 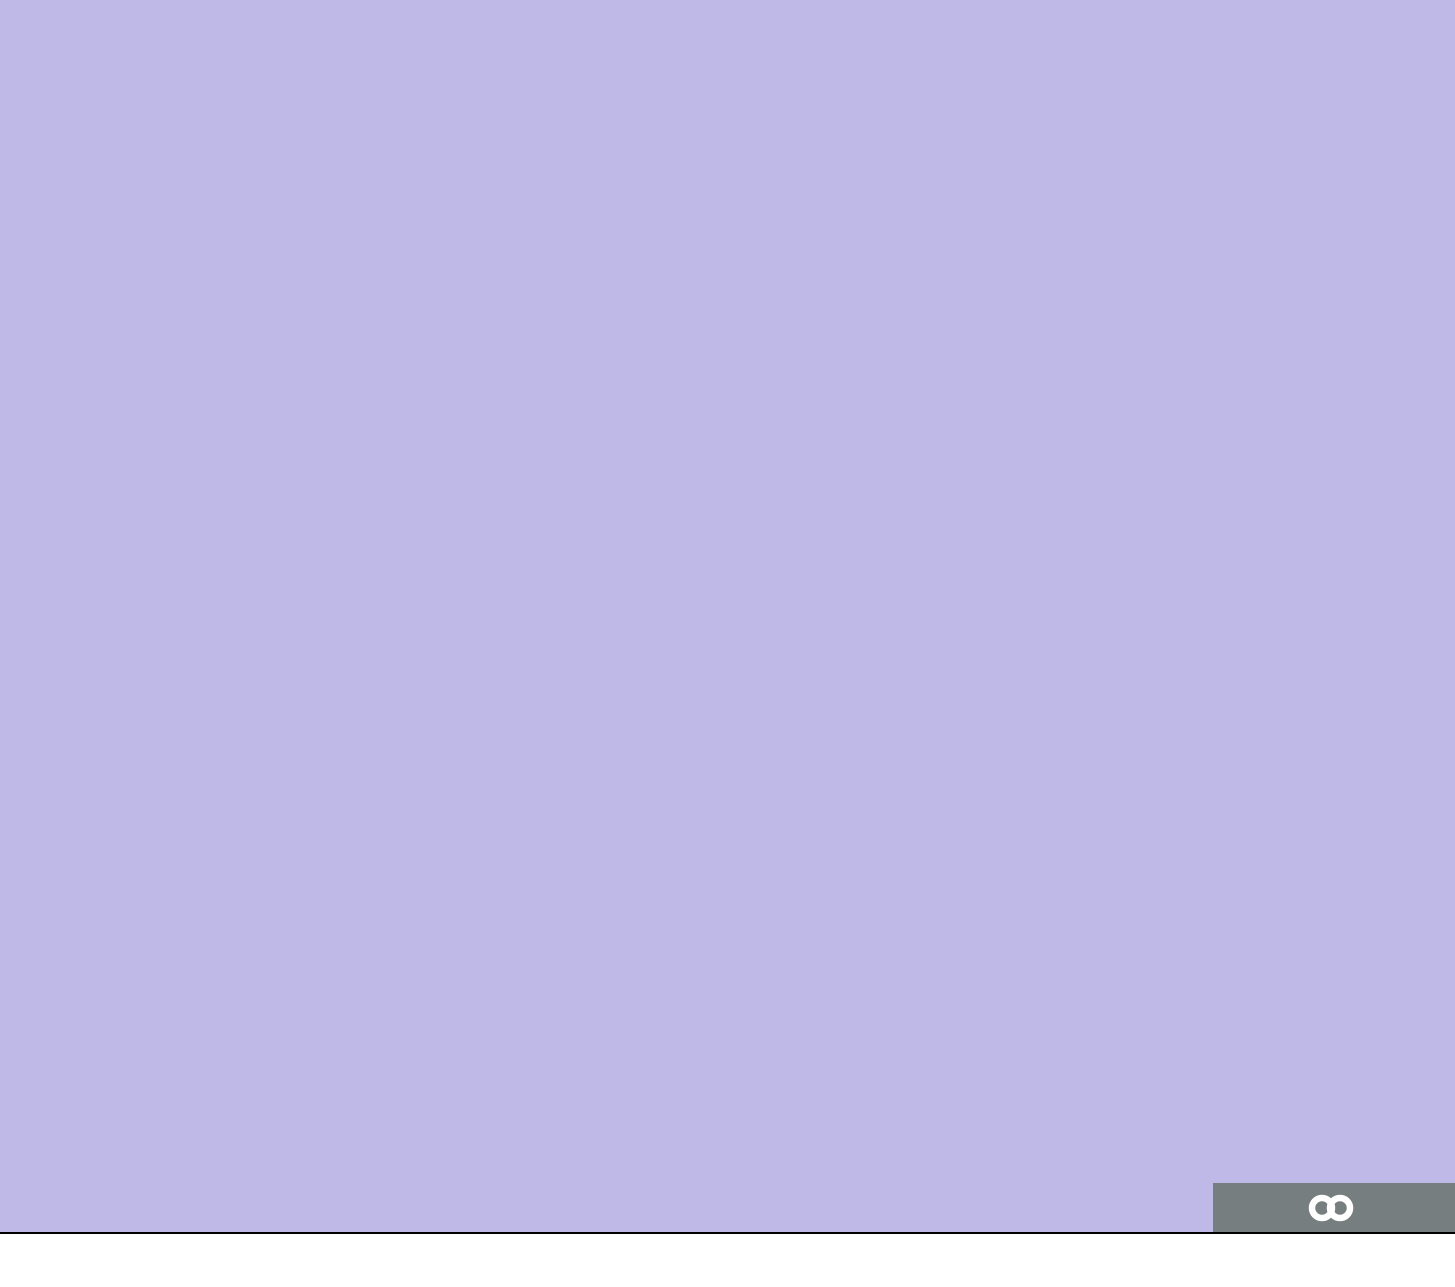 What do you see at coordinates (585, 1260) in the screenshot?
I see `pressure-colorbar` at bounding box center [585, 1260].